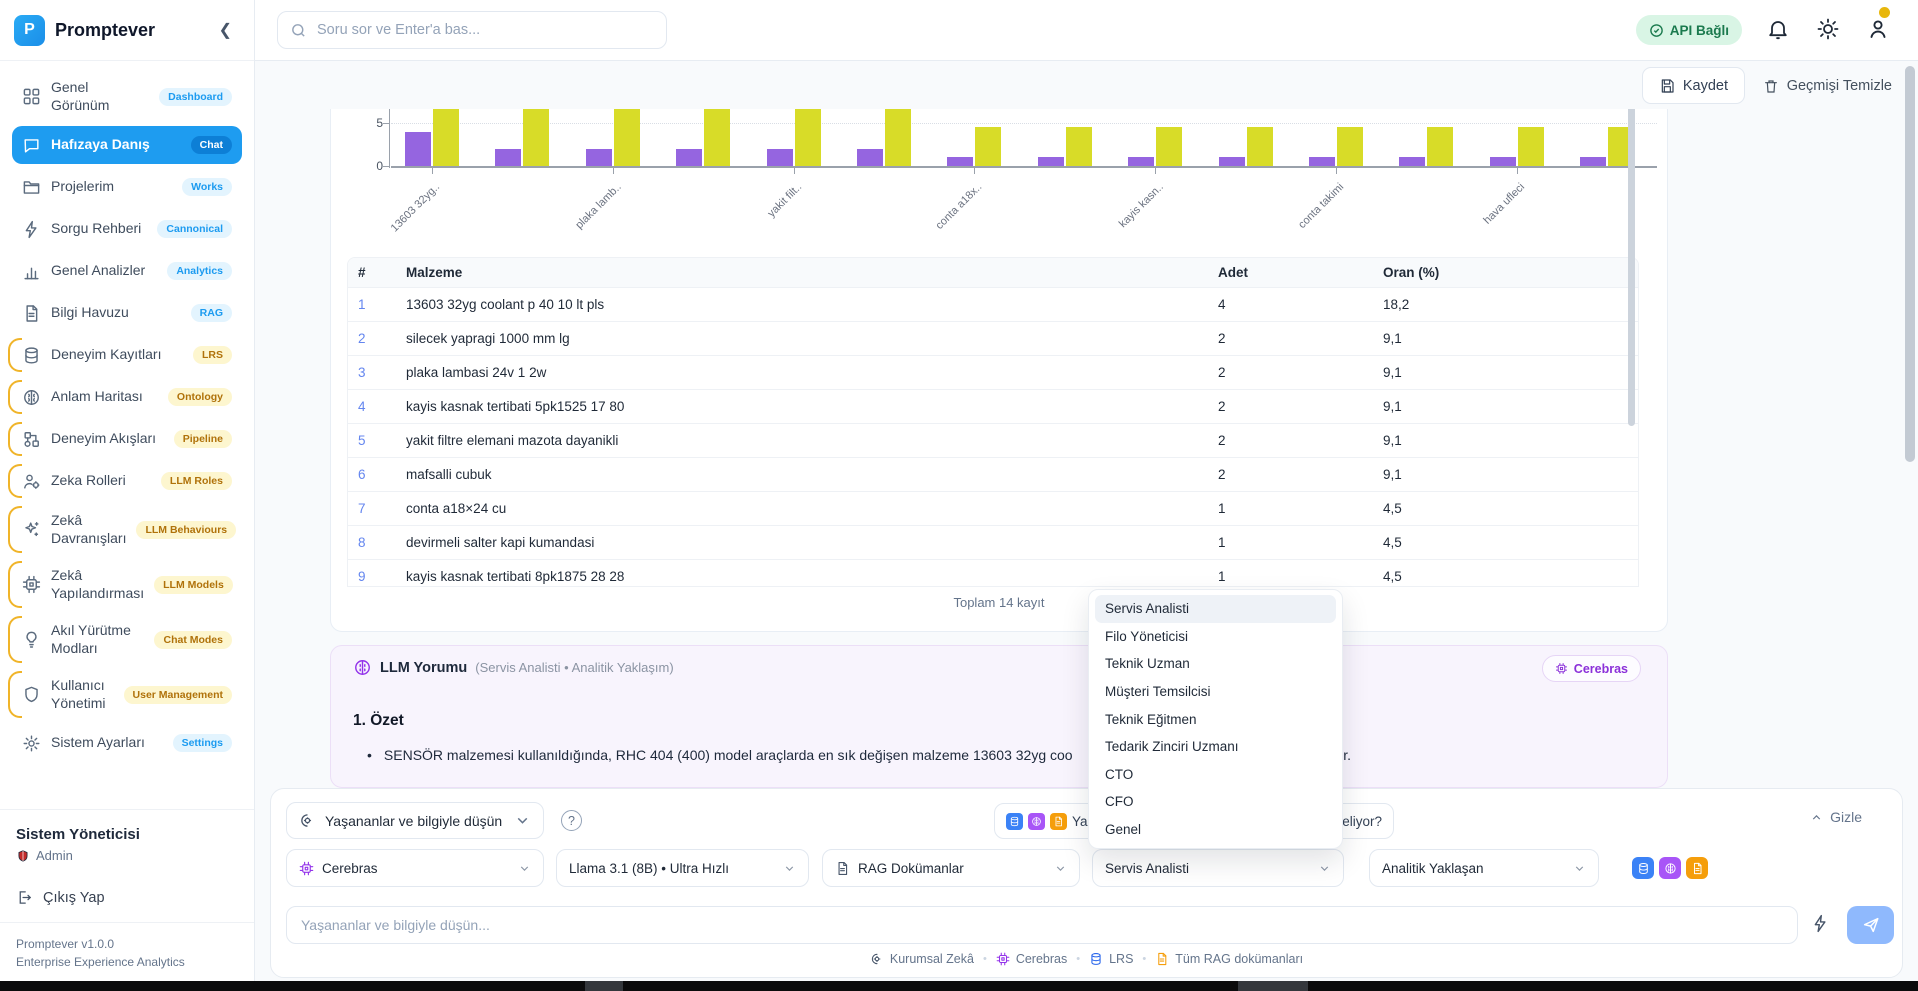 Image resolution: width=1918 pixels, height=991 pixels. What do you see at coordinates (1141, 206) in the screenshot?
I see `x-axis-label: kayis kasn..` at bounding box center [1141, 206].